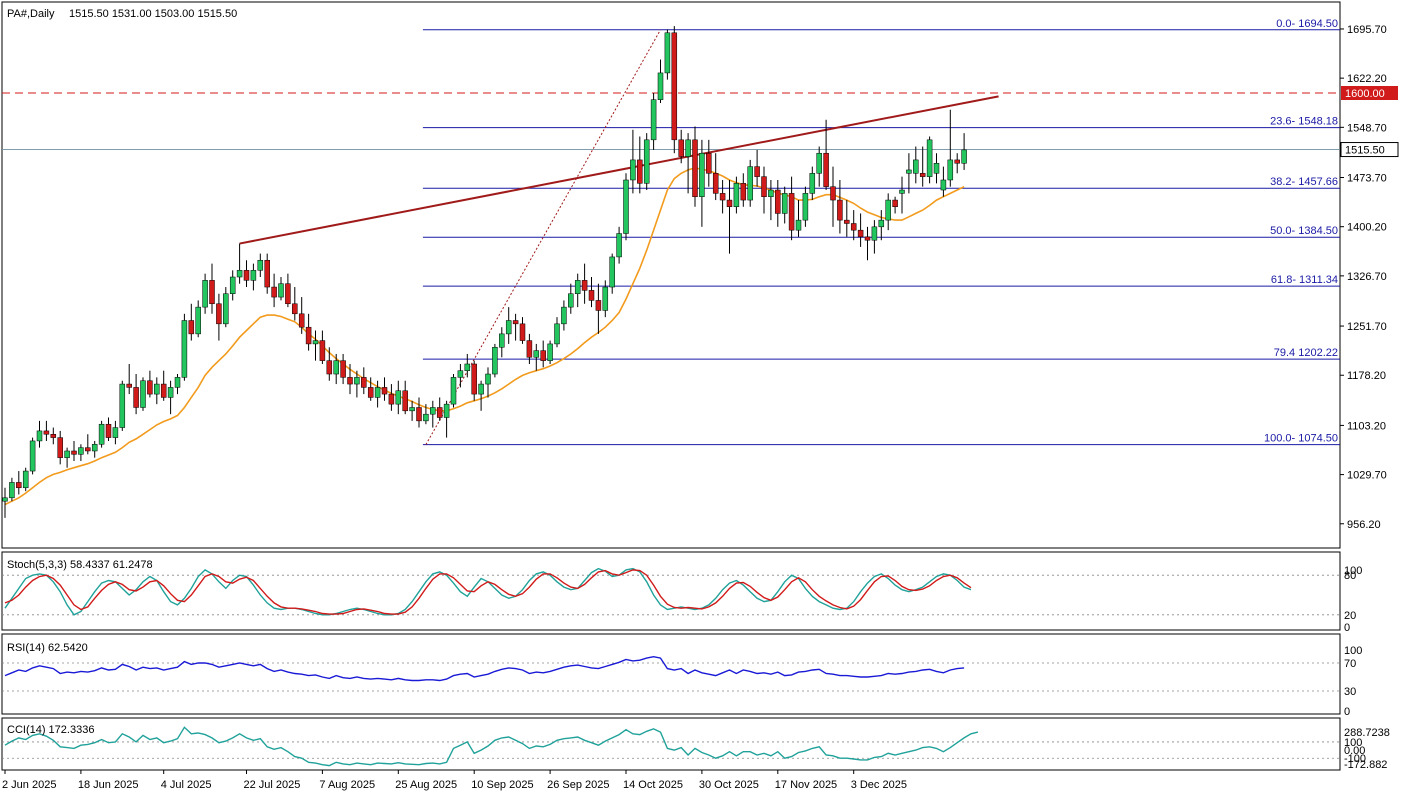 This screenshot has height=796, width=1404. What do you see at coordinates (578, 785) in the screenshot?
I see `date-label-7: 26 Sep 2025` at bounding box center [578, 785].